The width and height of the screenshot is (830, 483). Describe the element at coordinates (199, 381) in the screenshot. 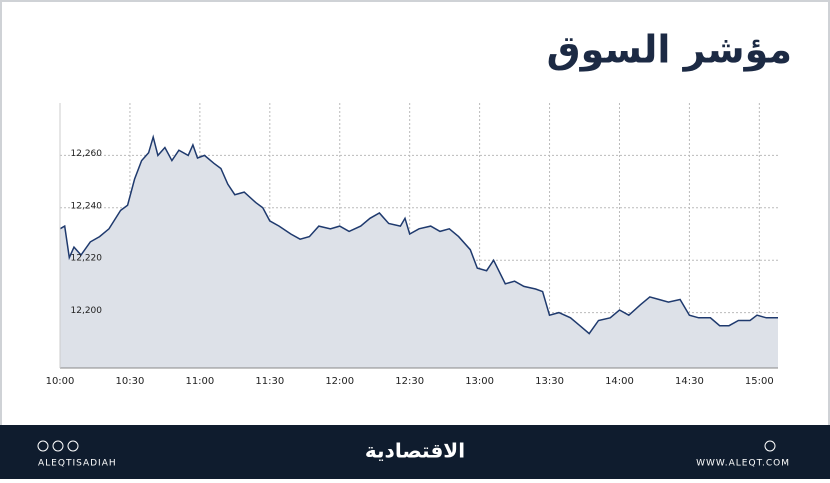

I see `x-tick-label: 11:00` at that location.